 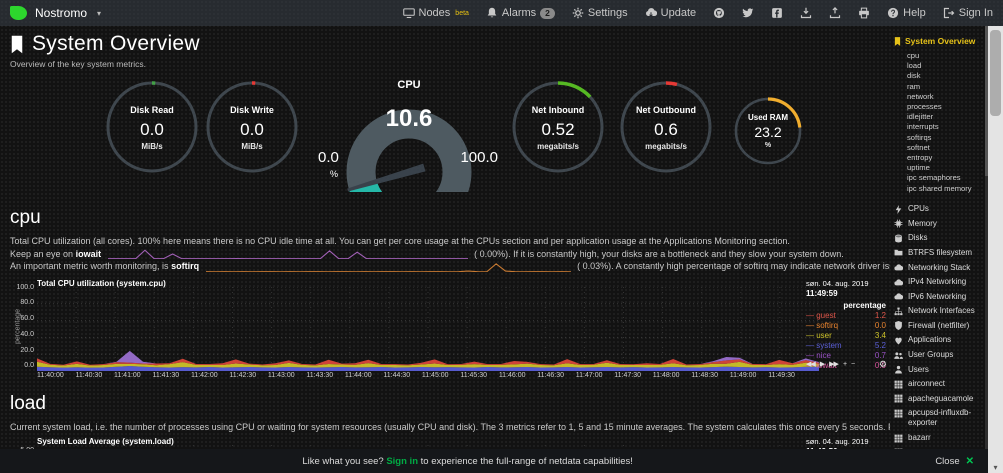 I want to click on download-icon, so click(x=806, y=13).